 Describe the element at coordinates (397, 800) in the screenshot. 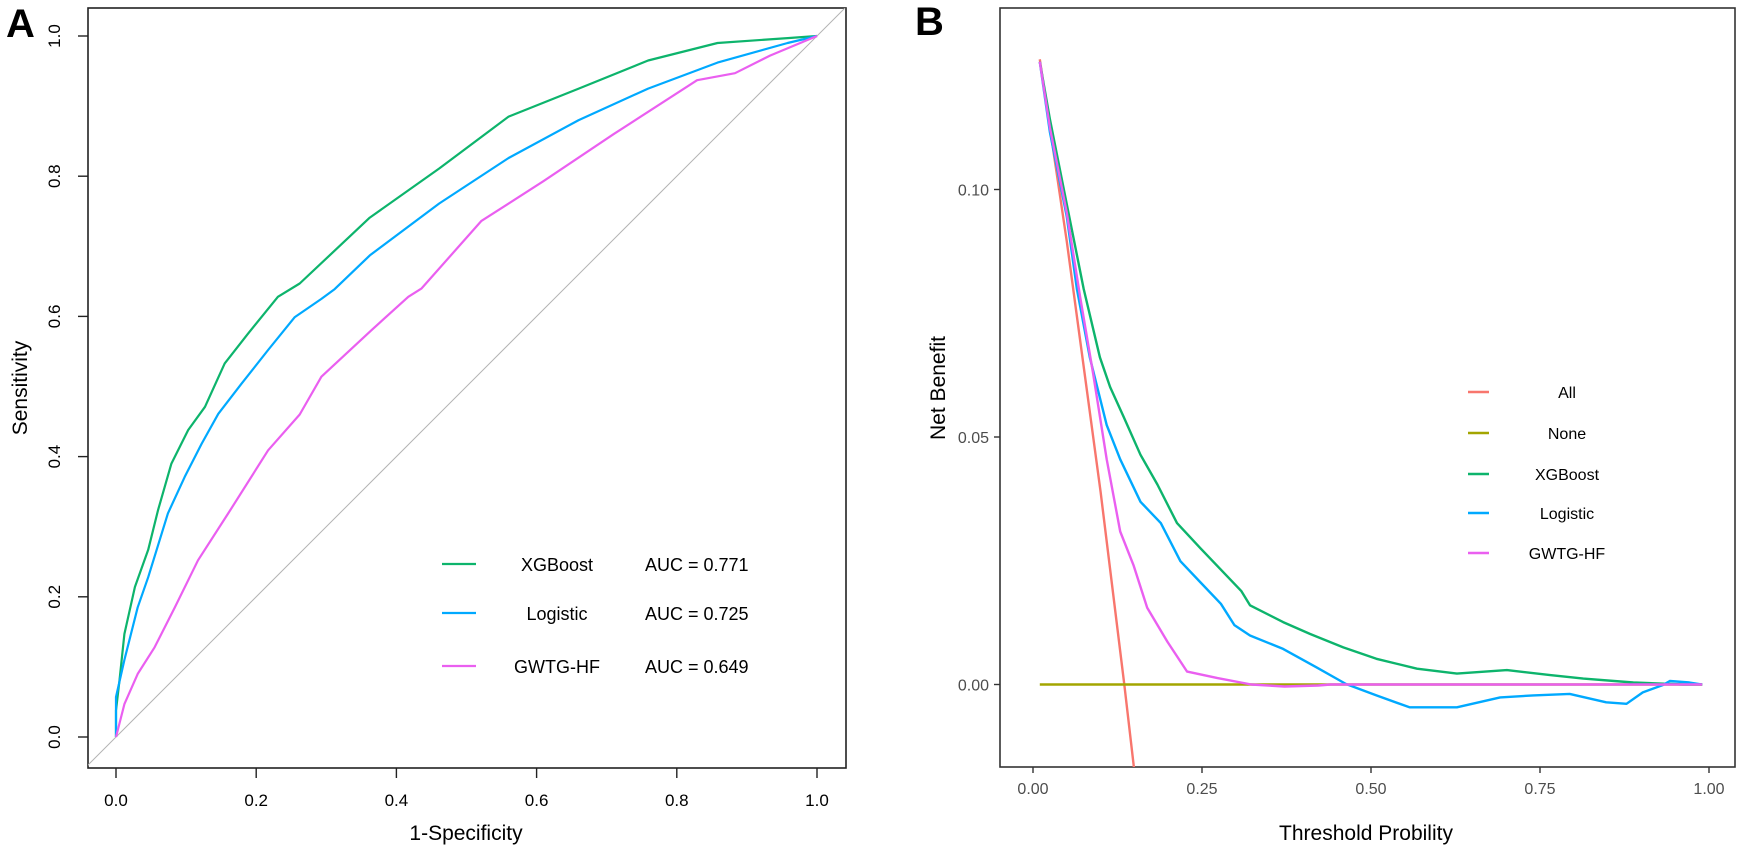

I see `x-tick-label-a: 0.4` at that location.